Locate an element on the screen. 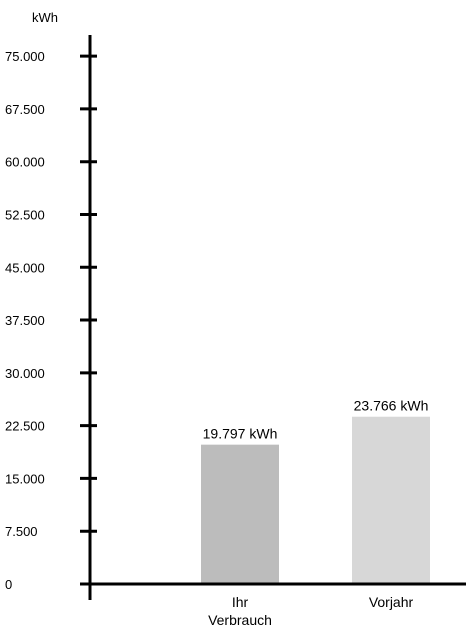 This screenshot has width=468, height=628. y-tick-label: 67.500 is located at coordinates (25, 109).